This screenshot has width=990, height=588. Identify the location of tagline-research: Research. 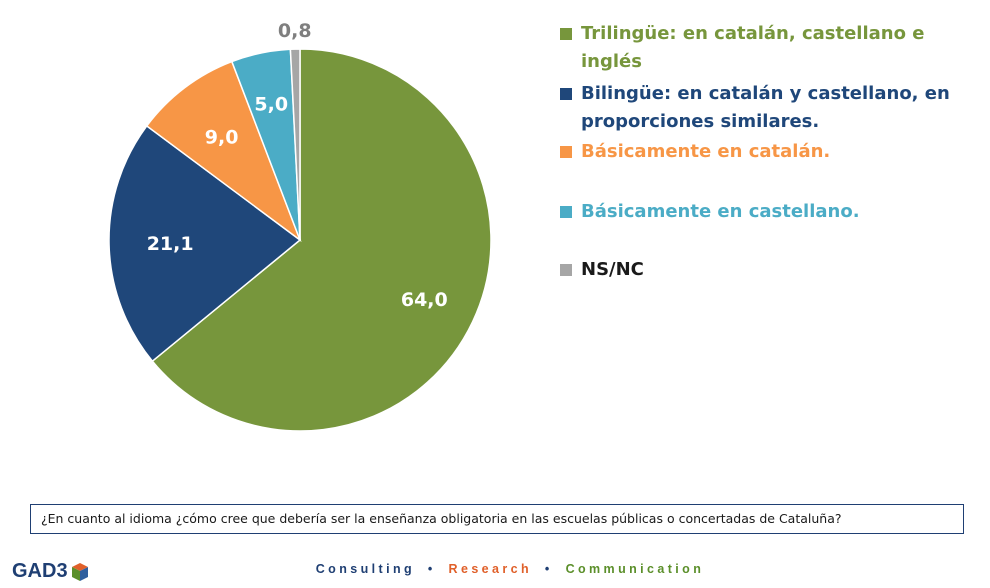
(490, 569).